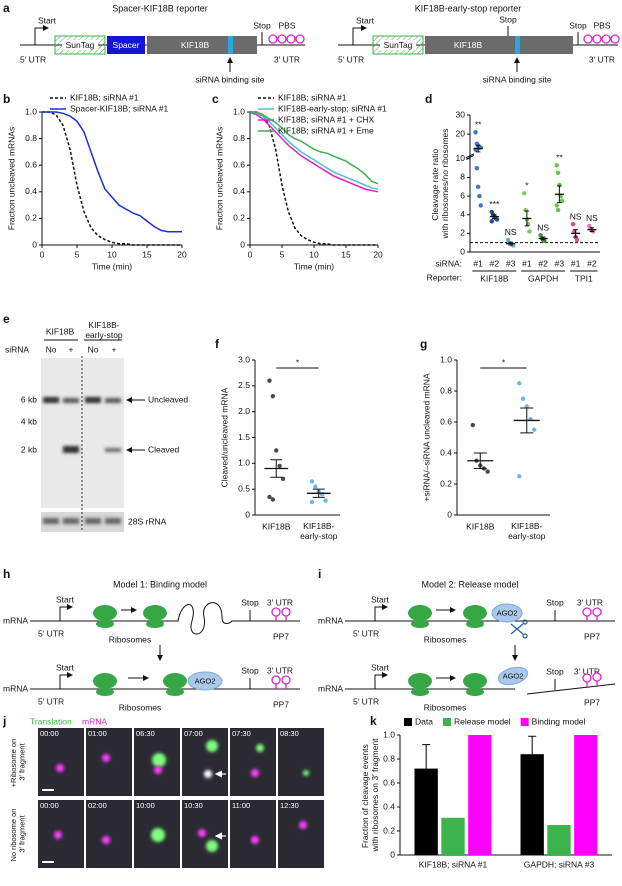  Describe the element at coordinates (97, 805) in the screenshot. I see `timestamp: 02:00` at that location.